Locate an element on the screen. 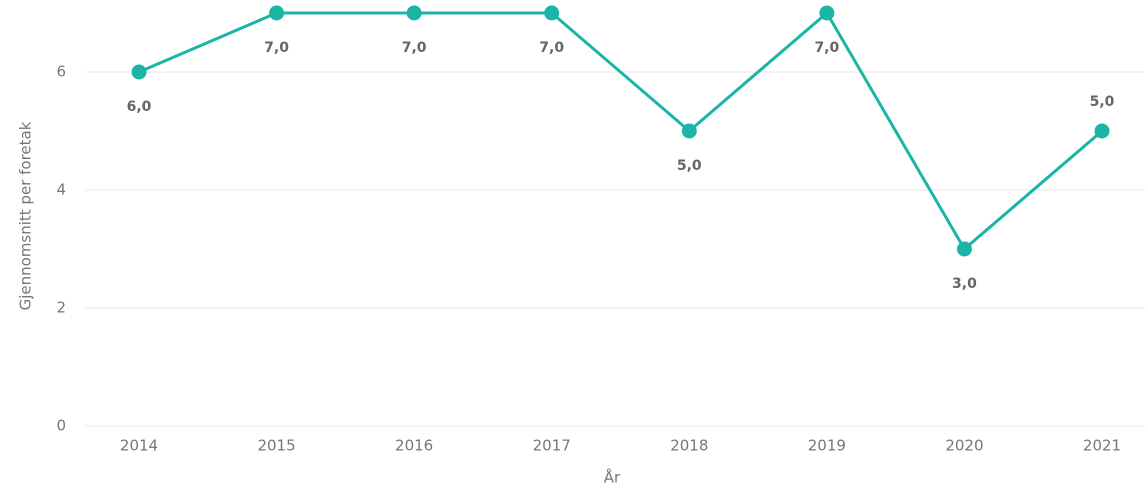  y-tick-label: 2 is located at coordinates (61, 308).